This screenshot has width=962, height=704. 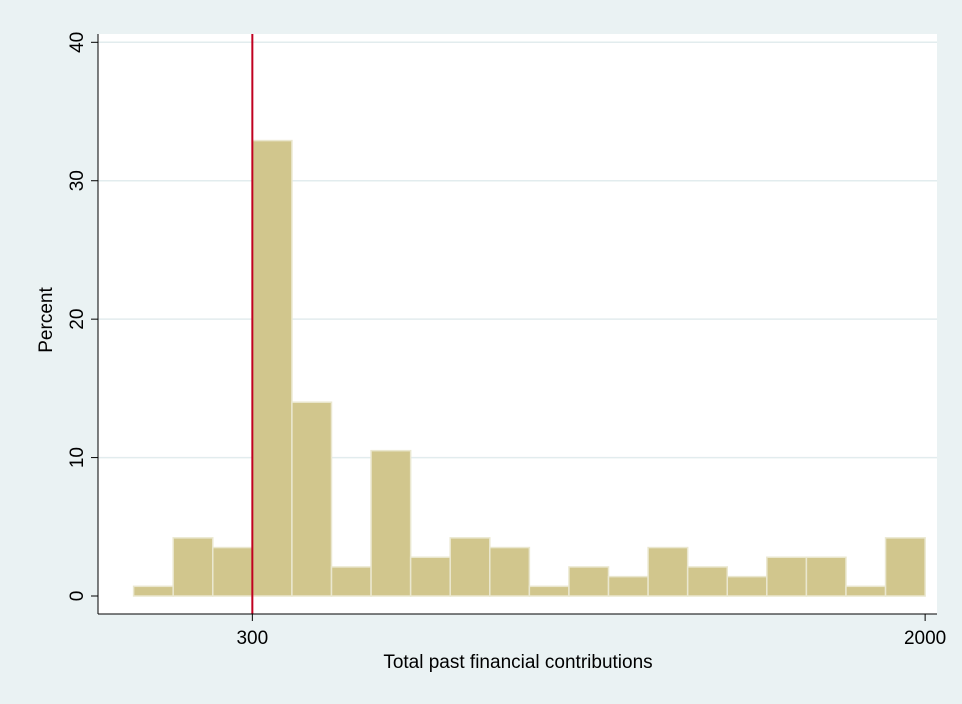 What do you see at coordinates (46, 320) in the screenshot?
I see `y-axis-label: Percent` at bounding box center [46, 320].